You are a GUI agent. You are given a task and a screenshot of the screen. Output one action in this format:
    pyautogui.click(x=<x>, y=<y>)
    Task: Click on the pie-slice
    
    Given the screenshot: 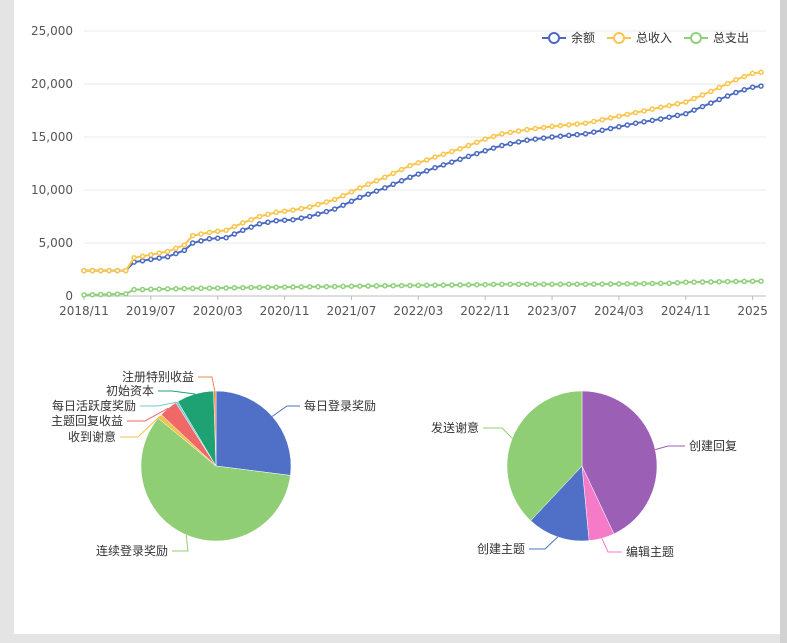 What is the action you would take?
    pyautogui.click(x=253, y=433)
    